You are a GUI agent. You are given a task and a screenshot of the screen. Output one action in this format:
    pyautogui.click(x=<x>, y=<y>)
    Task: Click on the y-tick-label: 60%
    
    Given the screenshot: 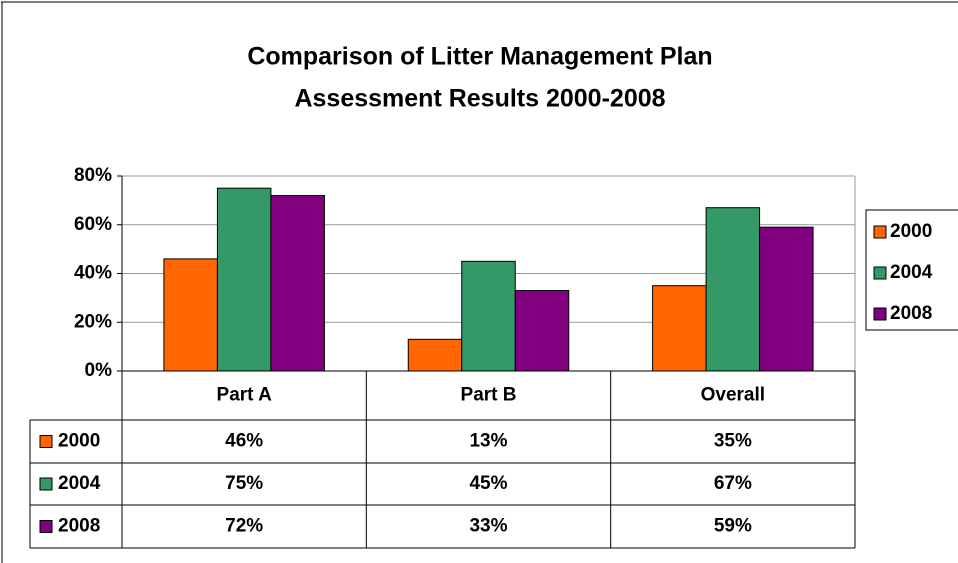 What is the action you would take?
    pyautogui.click(x=93, y=224)
    